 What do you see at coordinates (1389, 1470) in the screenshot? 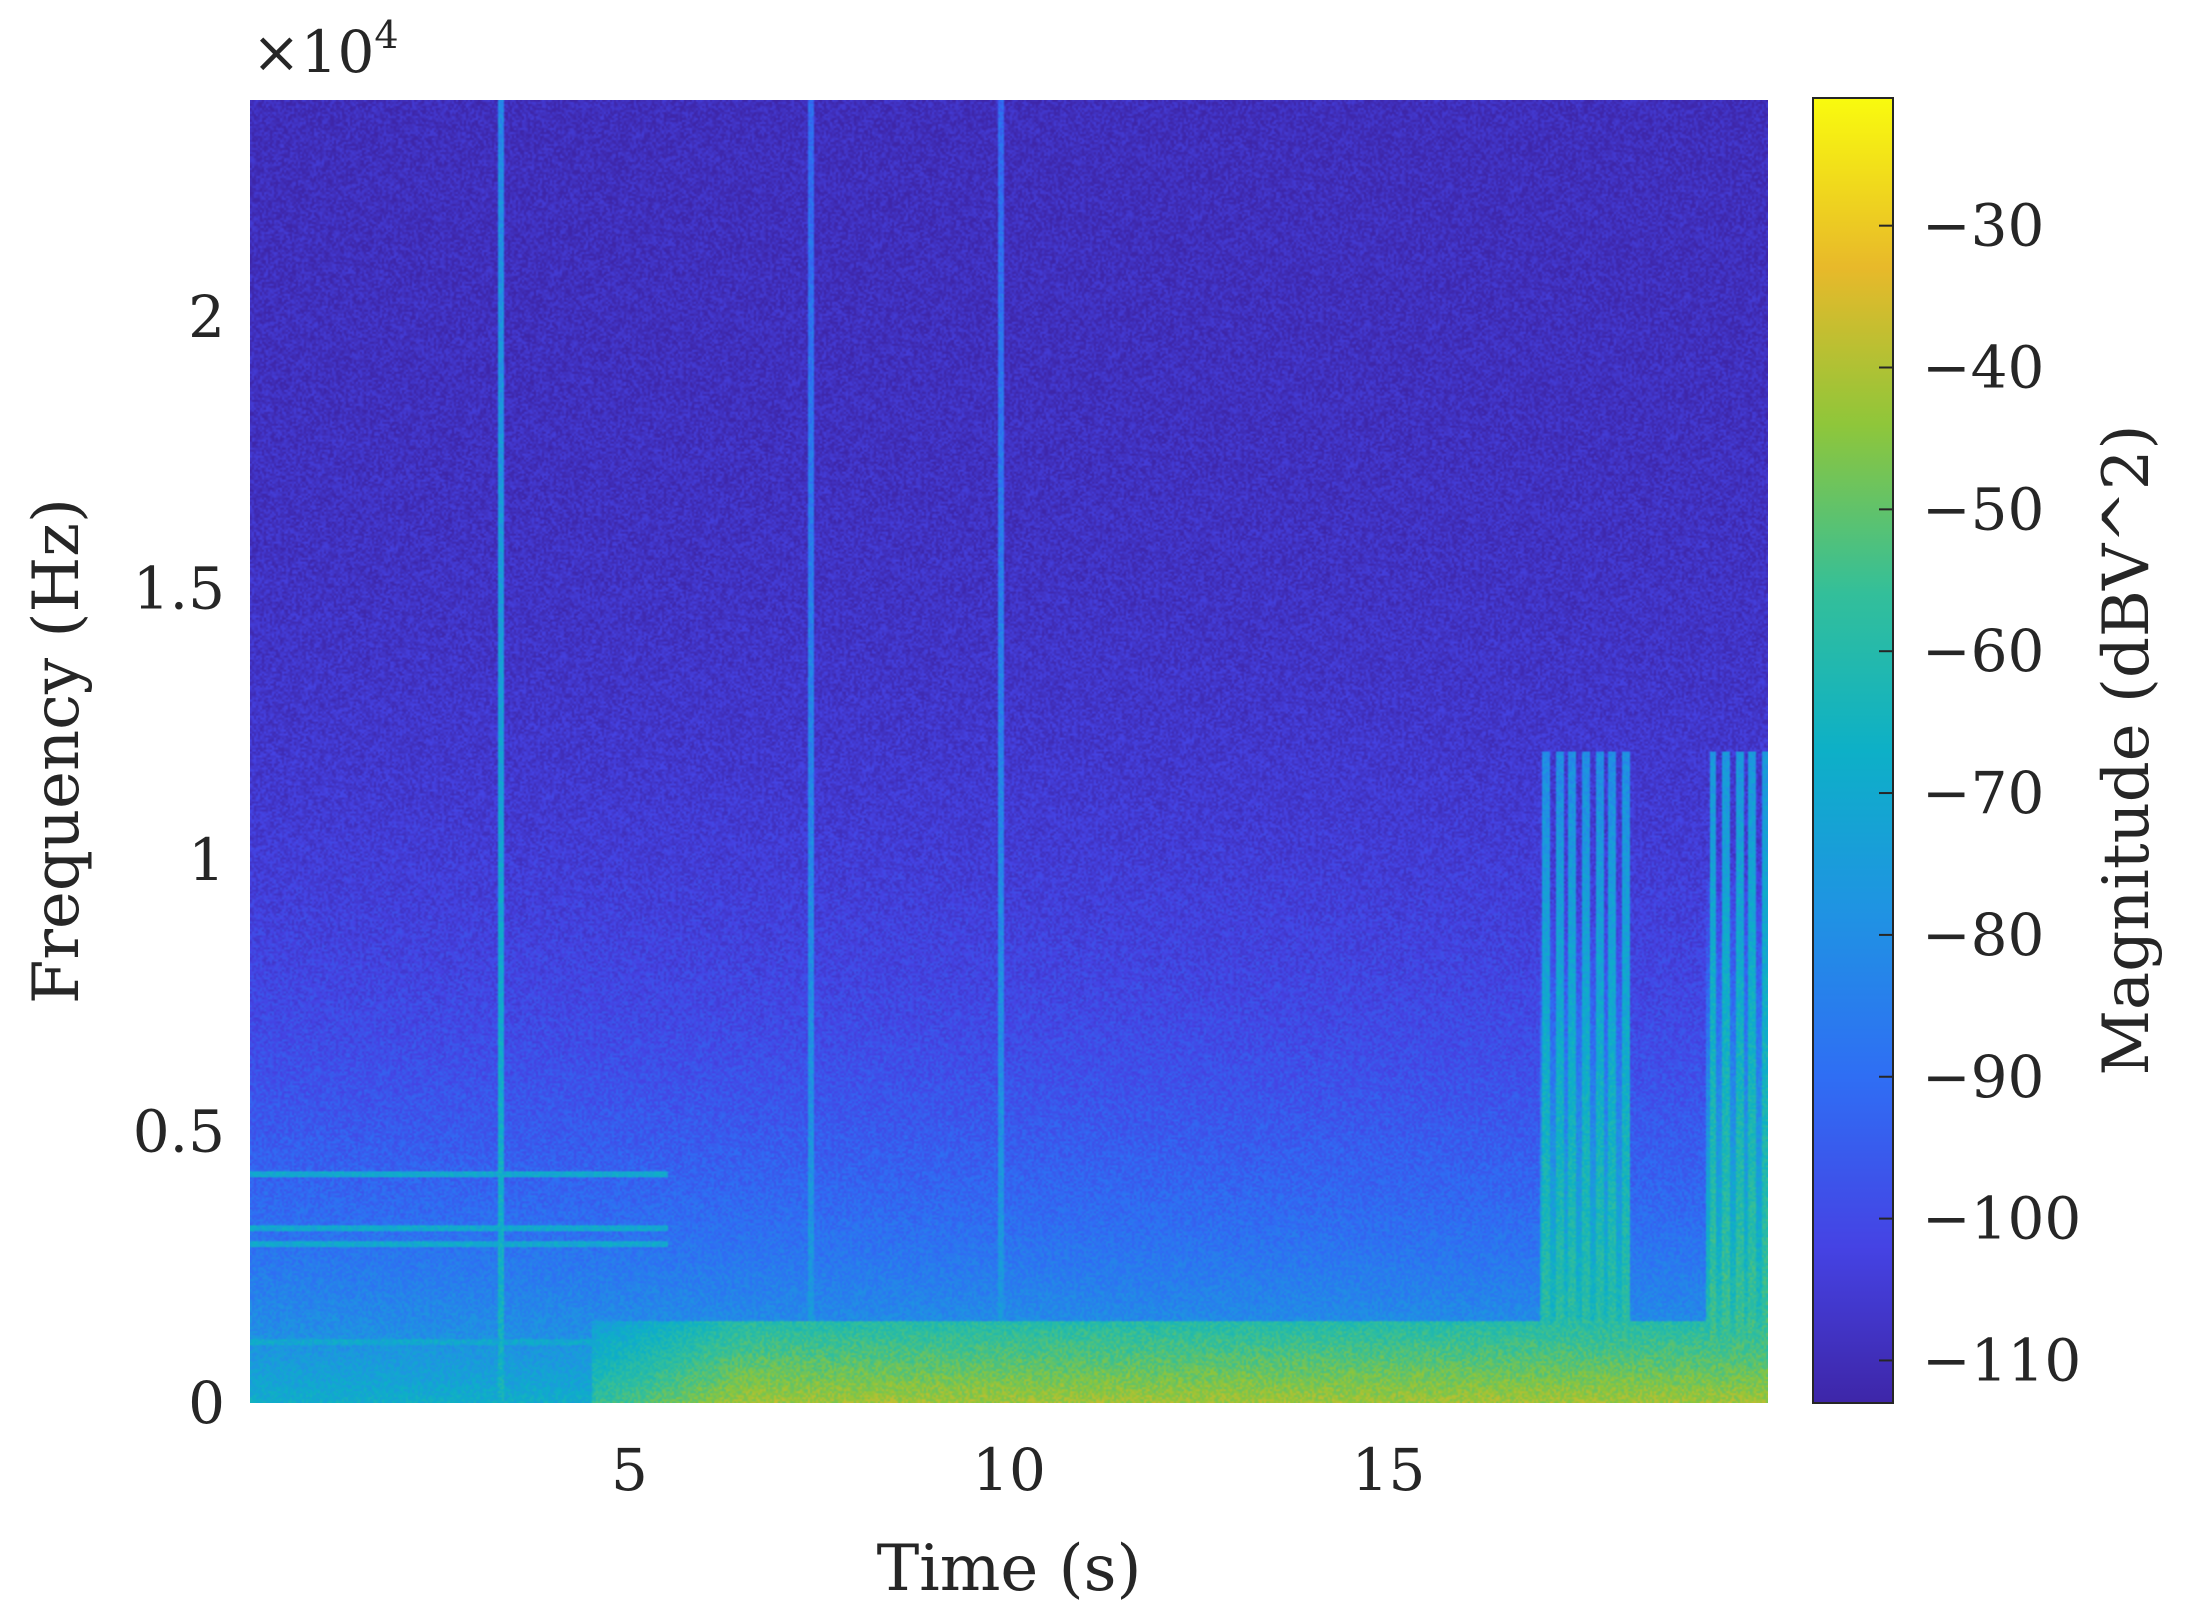
I see `x-tick-label: 15` at bounding box center [1389, 1470].